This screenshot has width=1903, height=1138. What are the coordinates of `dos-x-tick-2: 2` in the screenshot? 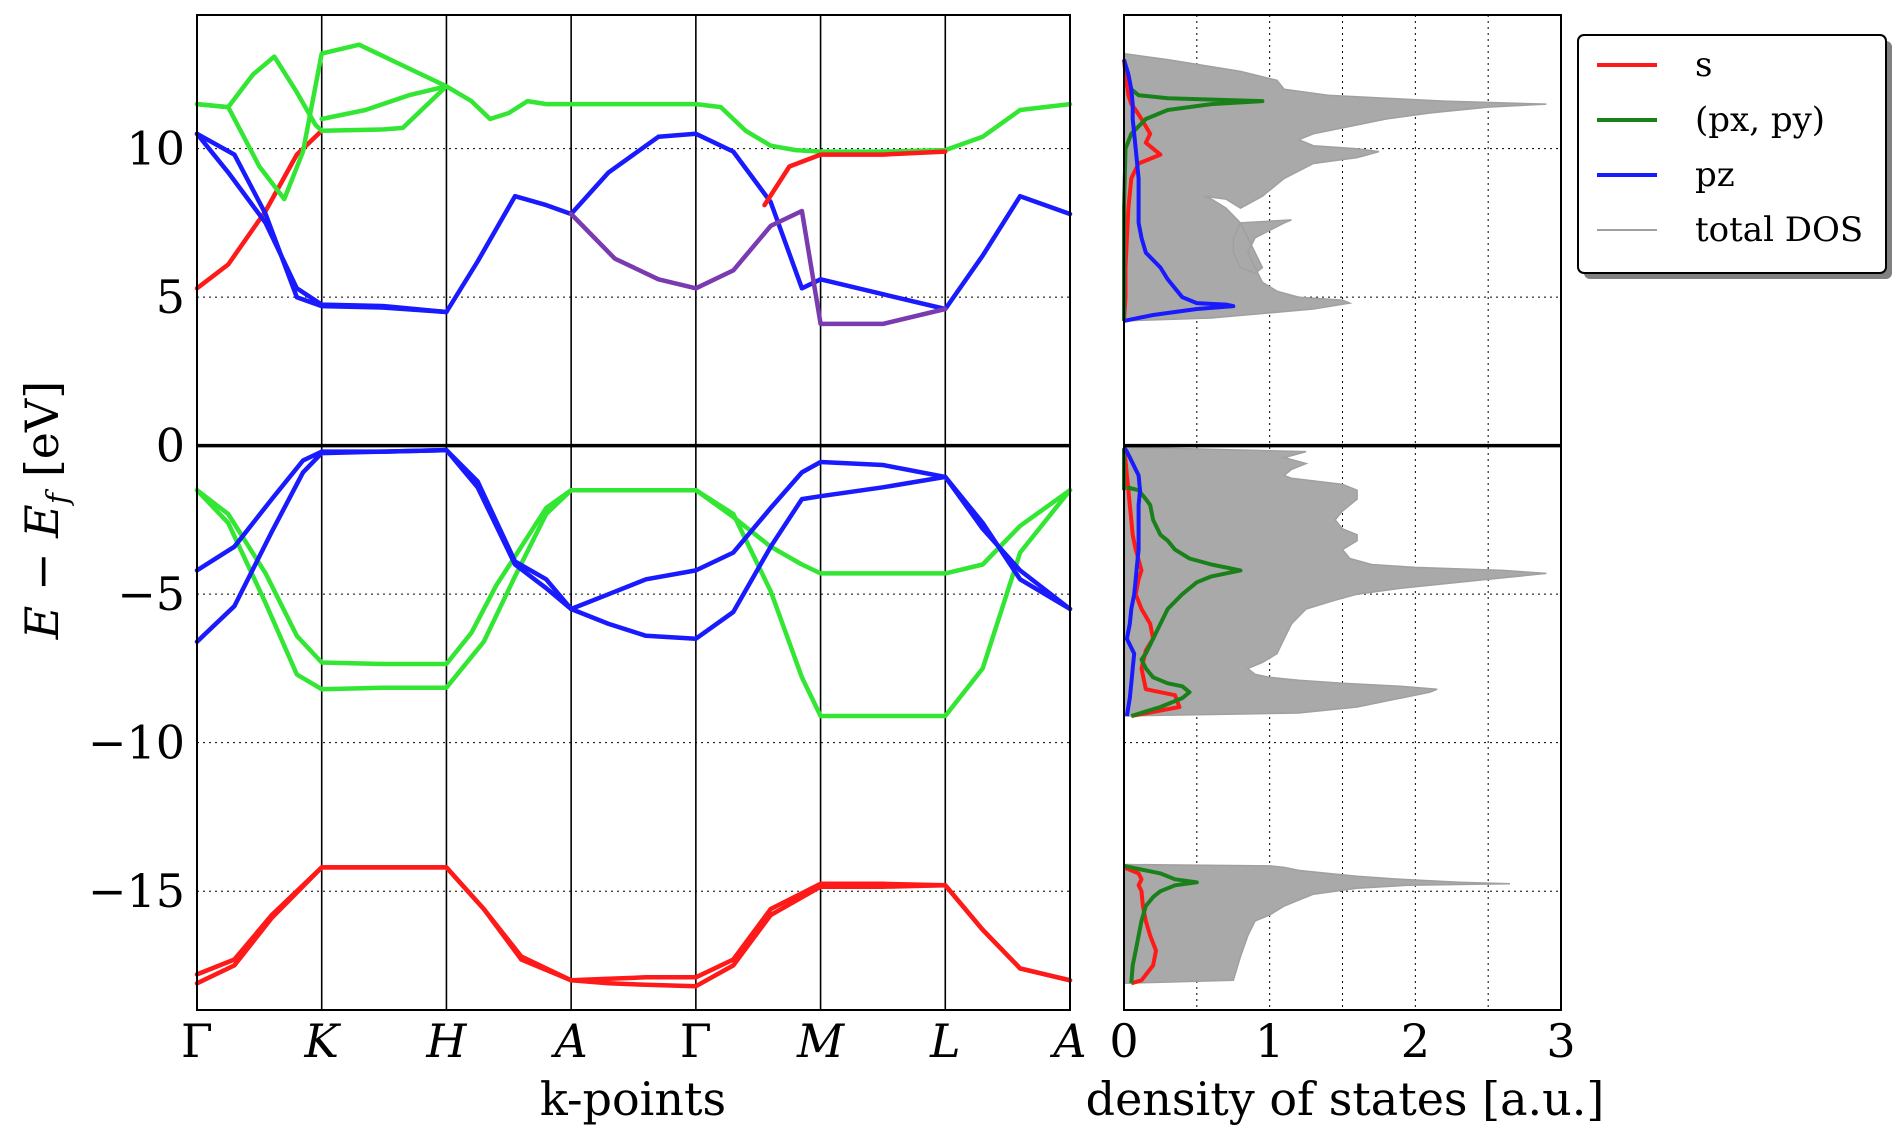 It's located at (1415, 1041).